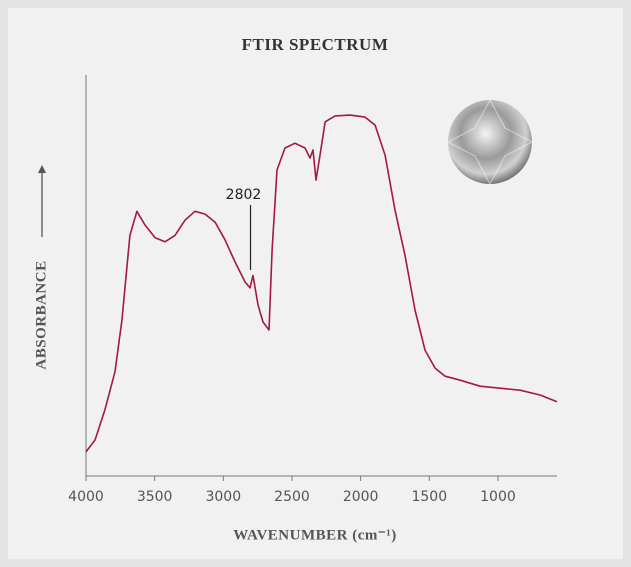 The image size is (631, 567). I want to click on x-axis-title: WAVENUMBER (cm⁻¹), so click(315, 535).